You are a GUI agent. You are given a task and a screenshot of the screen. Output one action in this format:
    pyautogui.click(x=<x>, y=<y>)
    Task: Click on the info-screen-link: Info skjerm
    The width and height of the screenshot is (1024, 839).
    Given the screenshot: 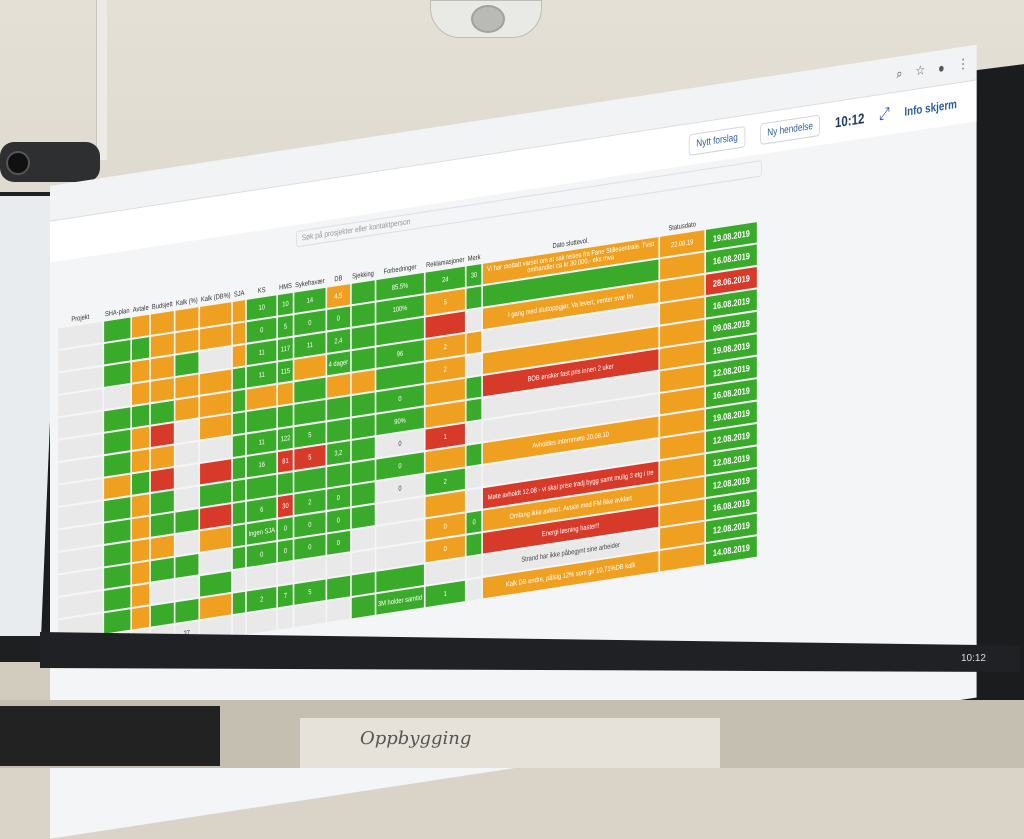 What is the action you would take?
    pyautogui.click(x=930, y=107)
    